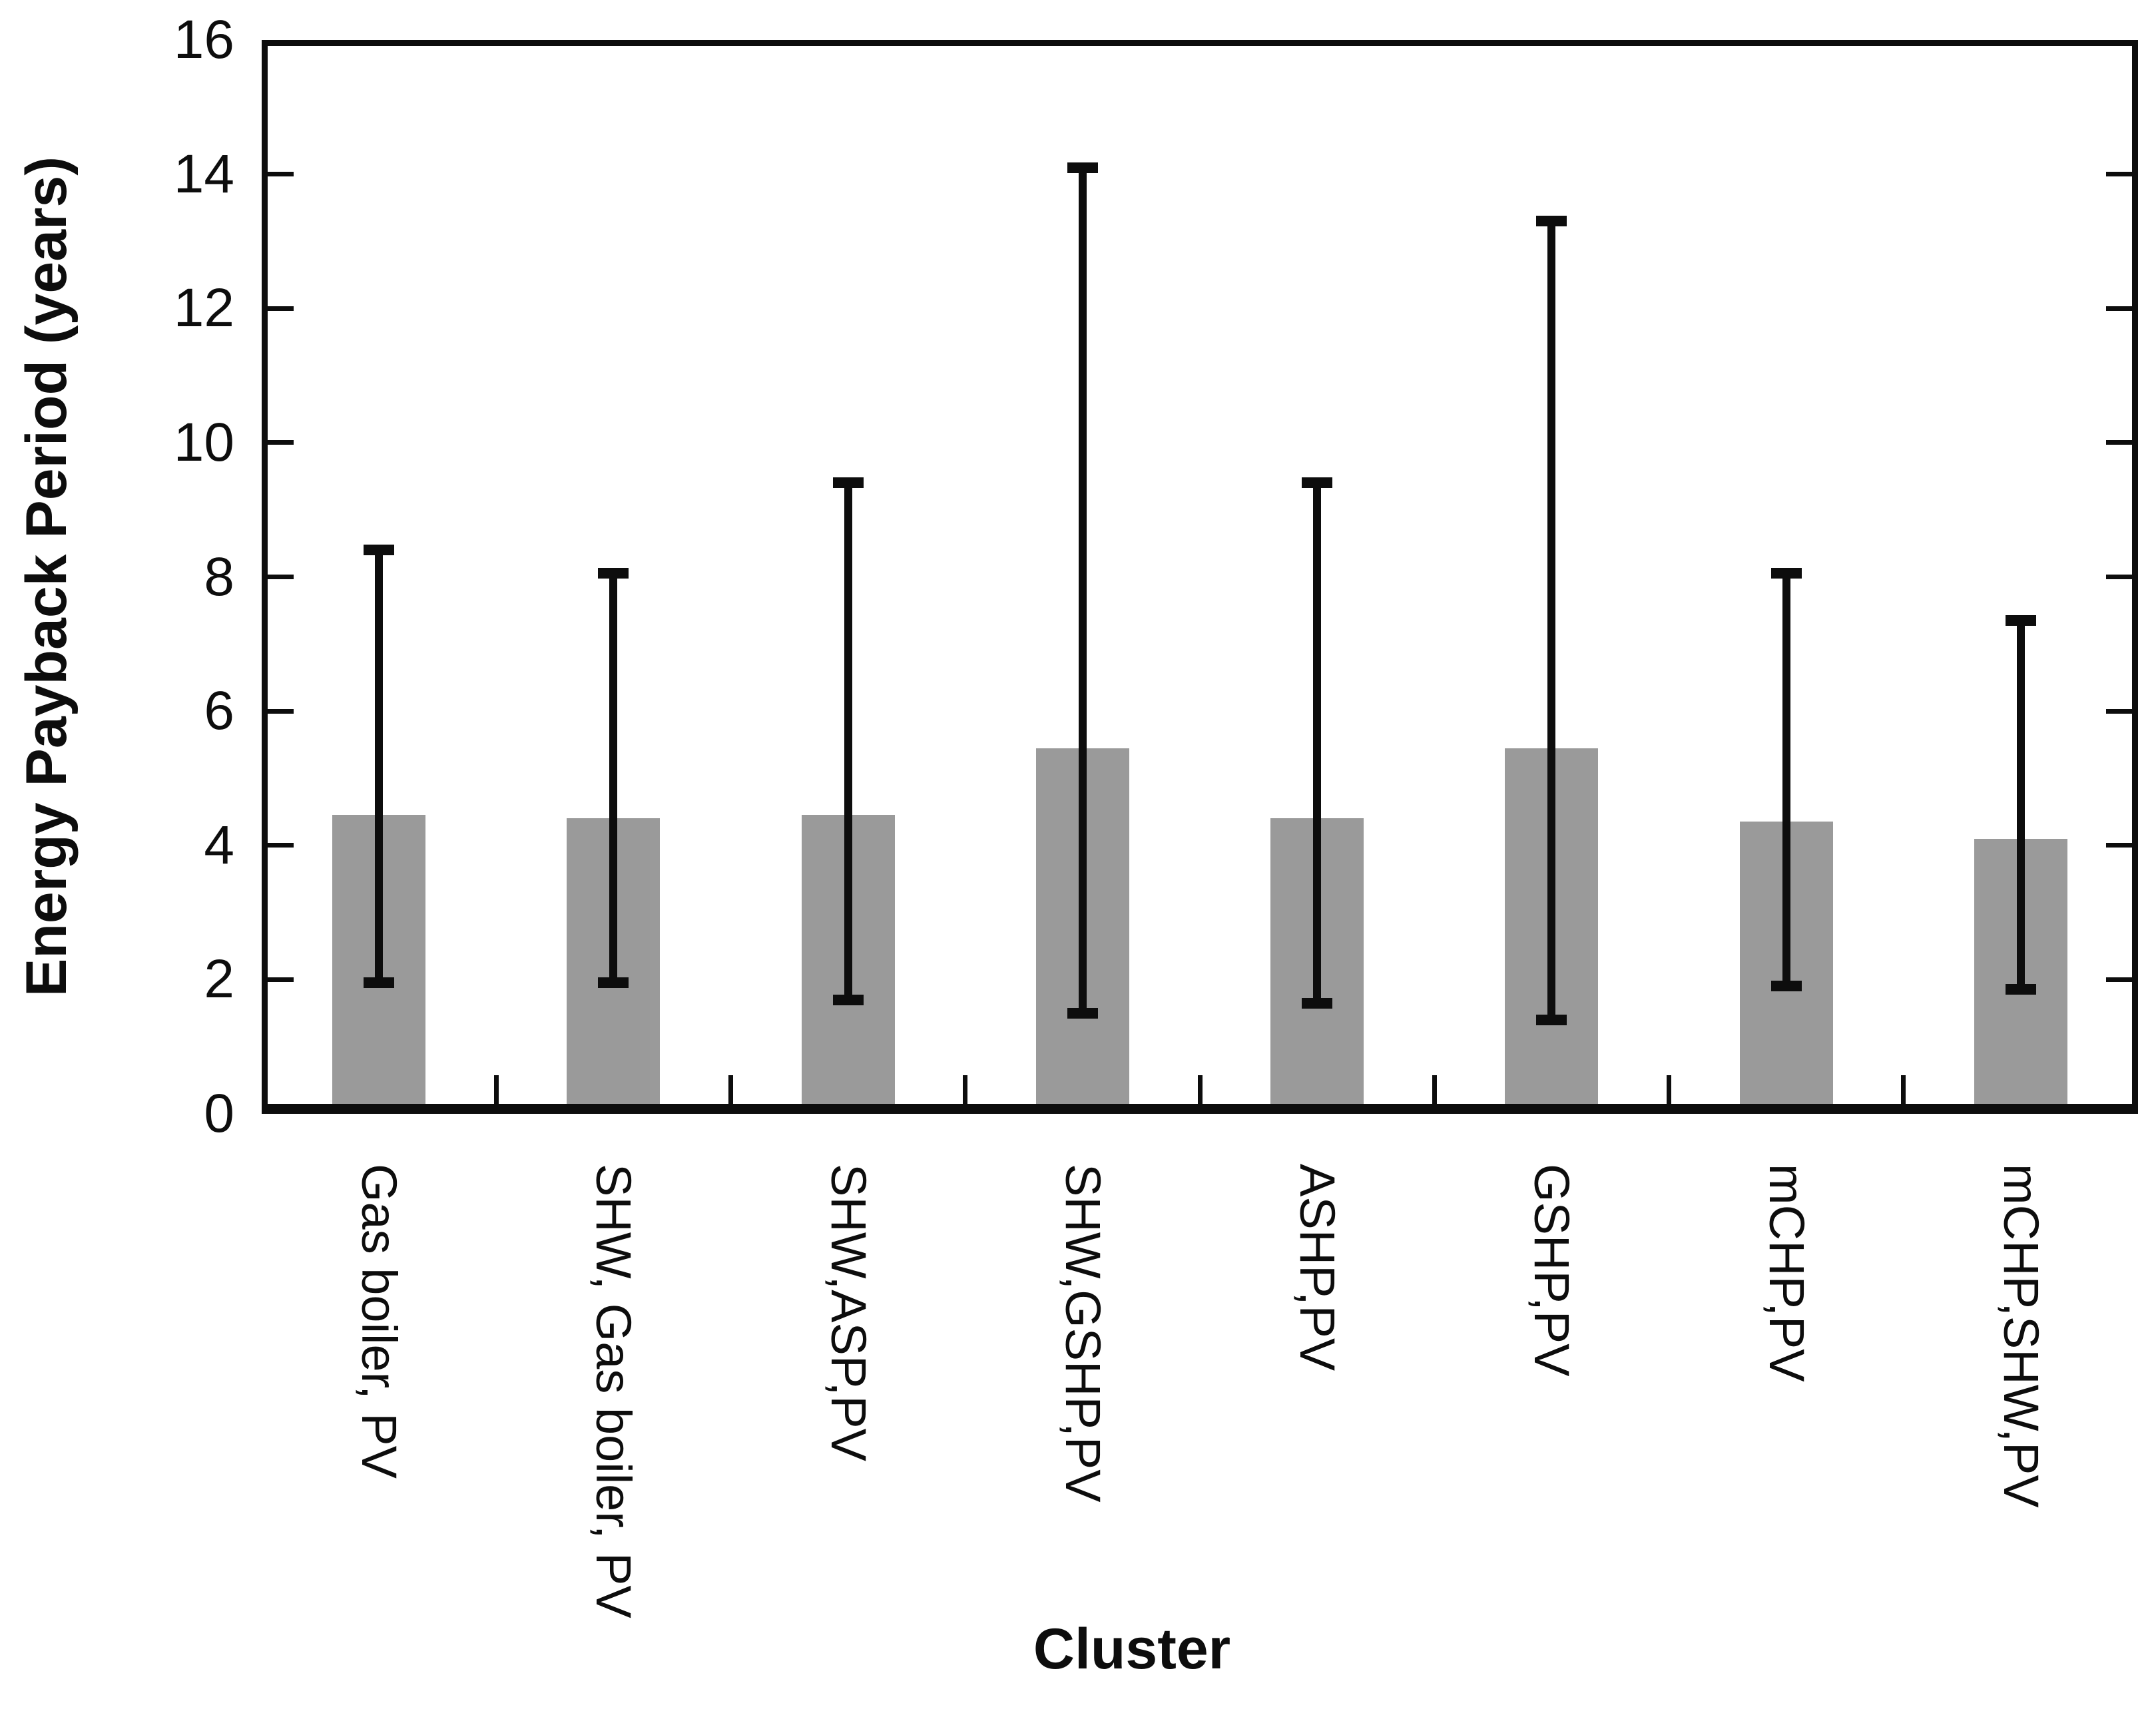 Image resolution: width=2156 pixels, height=1717 pixels. I want to click on y-tick-label: 0, so click(219, 1113).